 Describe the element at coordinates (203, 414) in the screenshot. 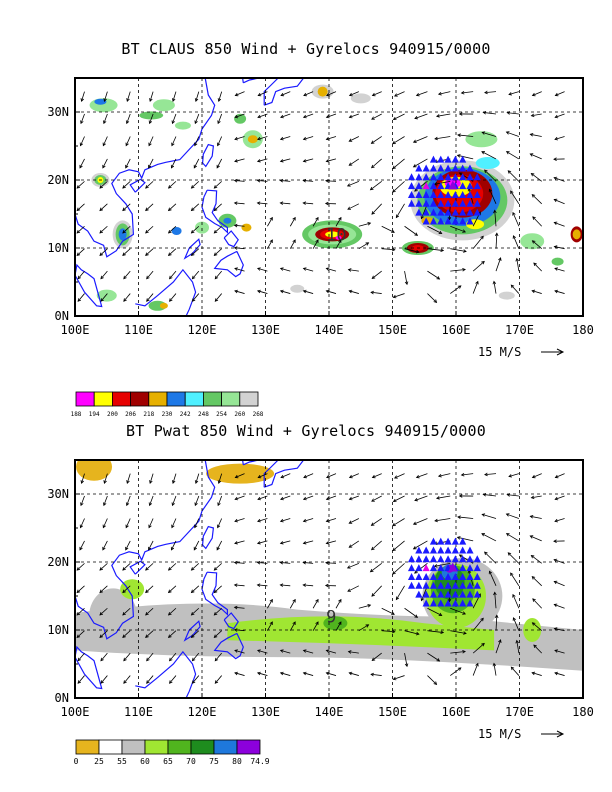

I see `colorbar-label: 248` at that location.